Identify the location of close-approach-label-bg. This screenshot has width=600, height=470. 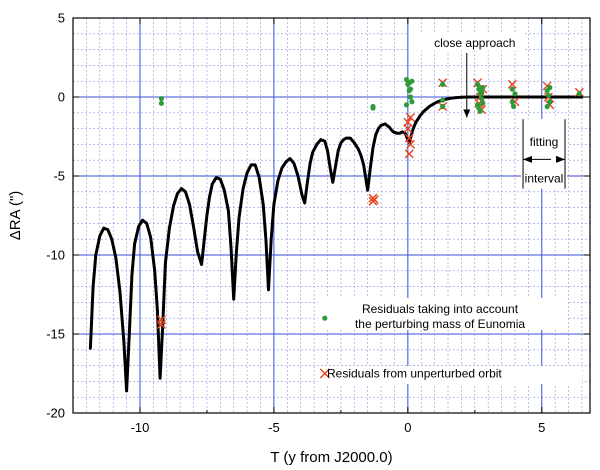
(466, 42).